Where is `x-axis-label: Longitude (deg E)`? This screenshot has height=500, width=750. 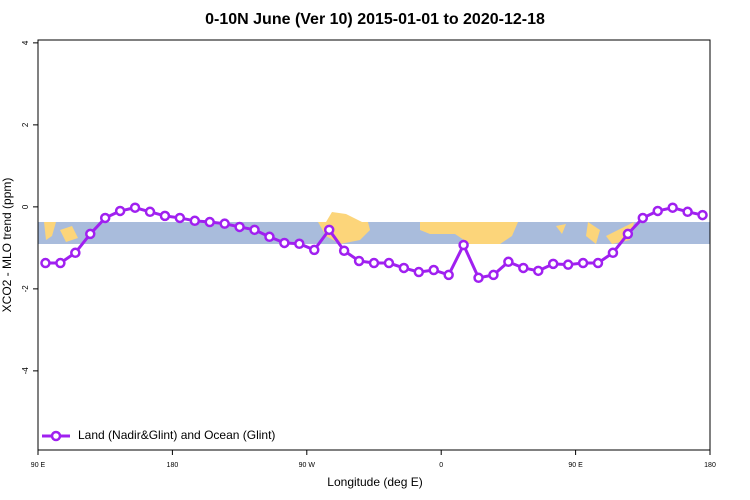
x-axis-label: Longitude (deg E) is located at coordinates (374, 482).